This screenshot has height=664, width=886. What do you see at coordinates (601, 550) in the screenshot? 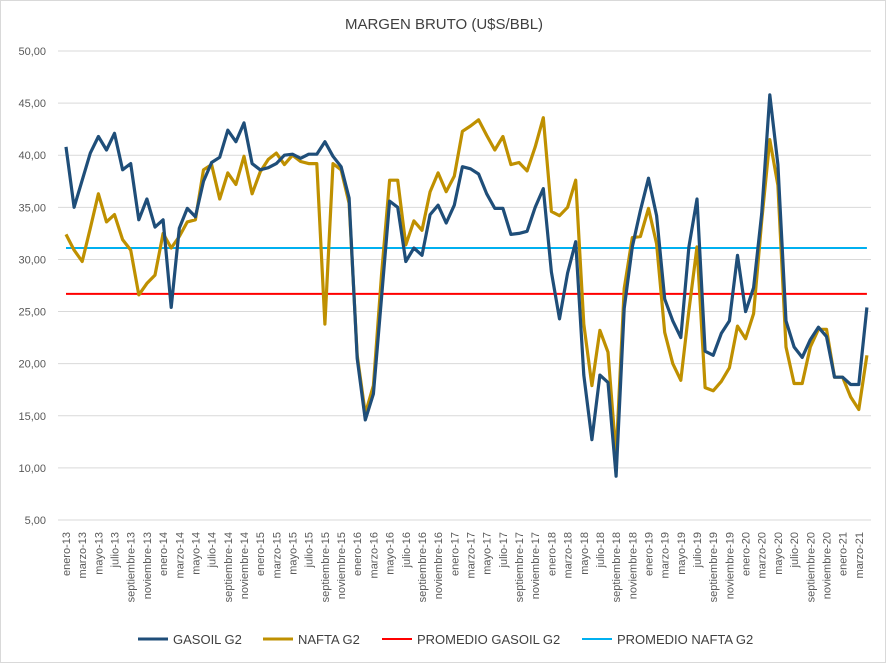
I see `x-tick-label: julio-18` at bounding box center [601, 550].